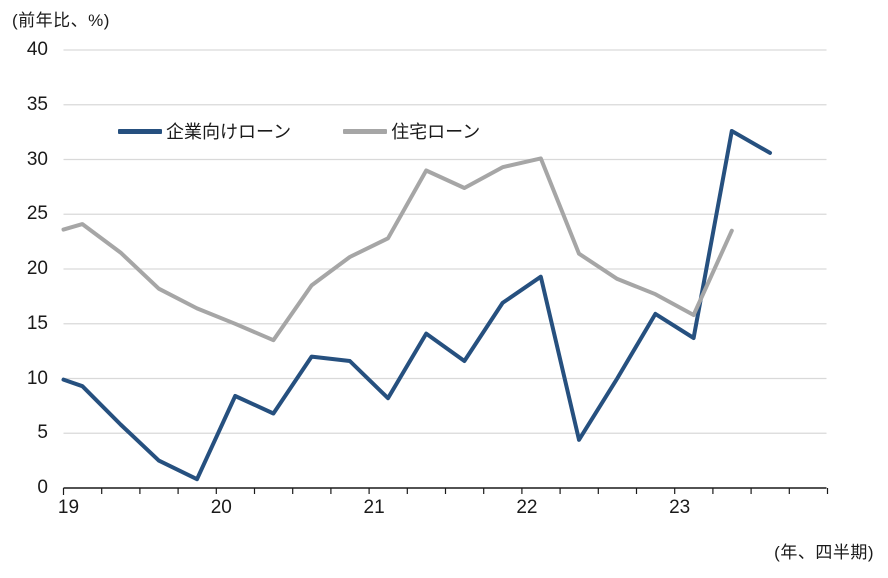 The image size is (888, 578). Describe the element at coordinates (37, 268) in the screenshot. I see `y-axis-label: 20` at that location.